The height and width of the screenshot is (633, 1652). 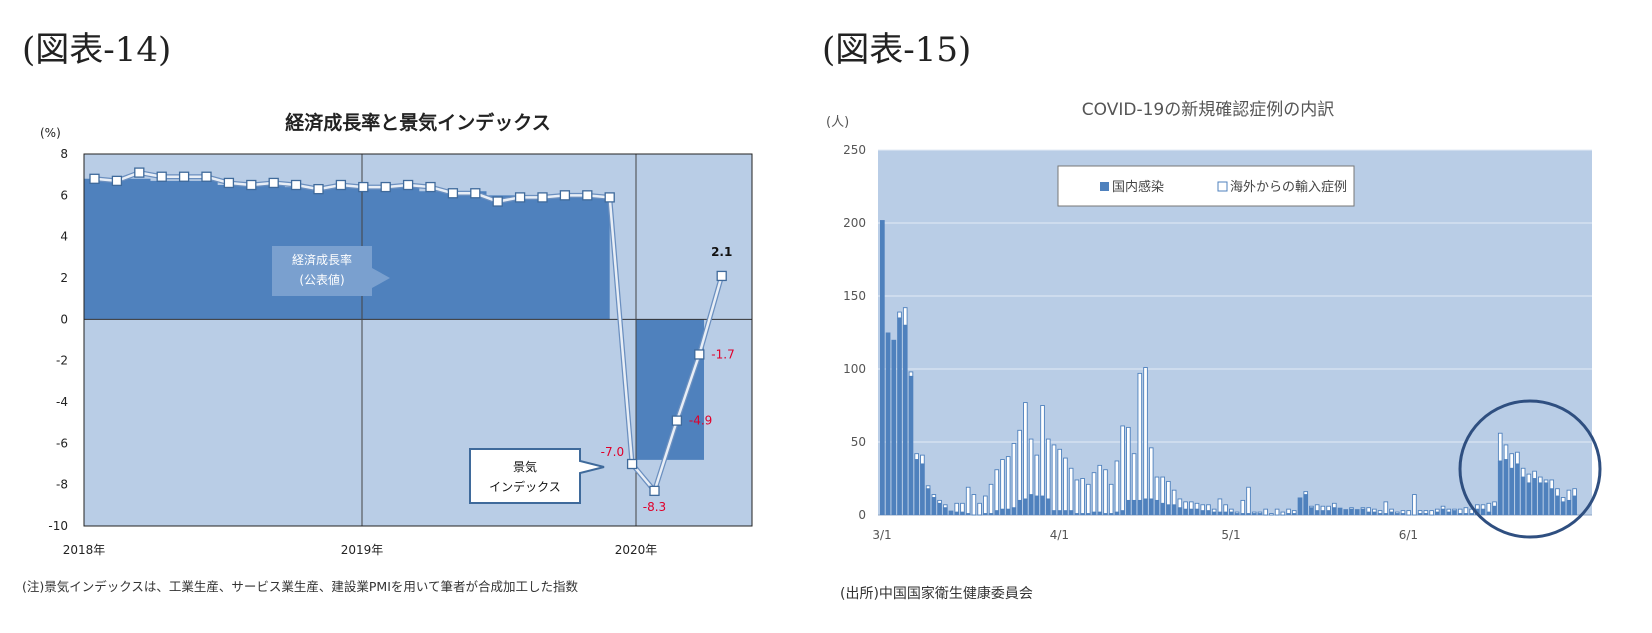 What do you see at coordinates (525, 486) in the screenshot?
I see `index-callout-text: インデックス` at bounding box center [525, 486].